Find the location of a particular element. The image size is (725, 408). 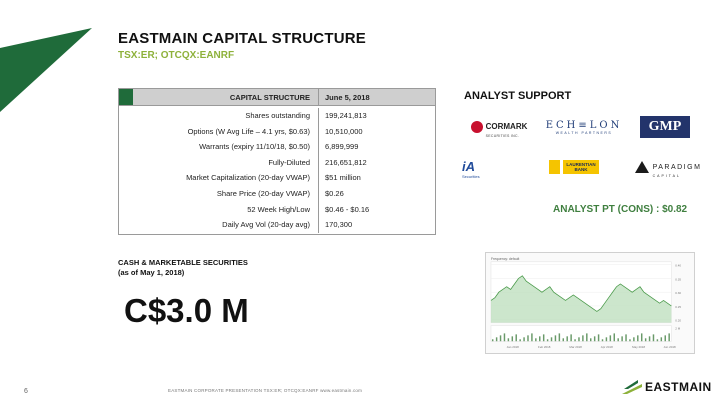

row-value: $51 million is located at coordinates (376, 178).